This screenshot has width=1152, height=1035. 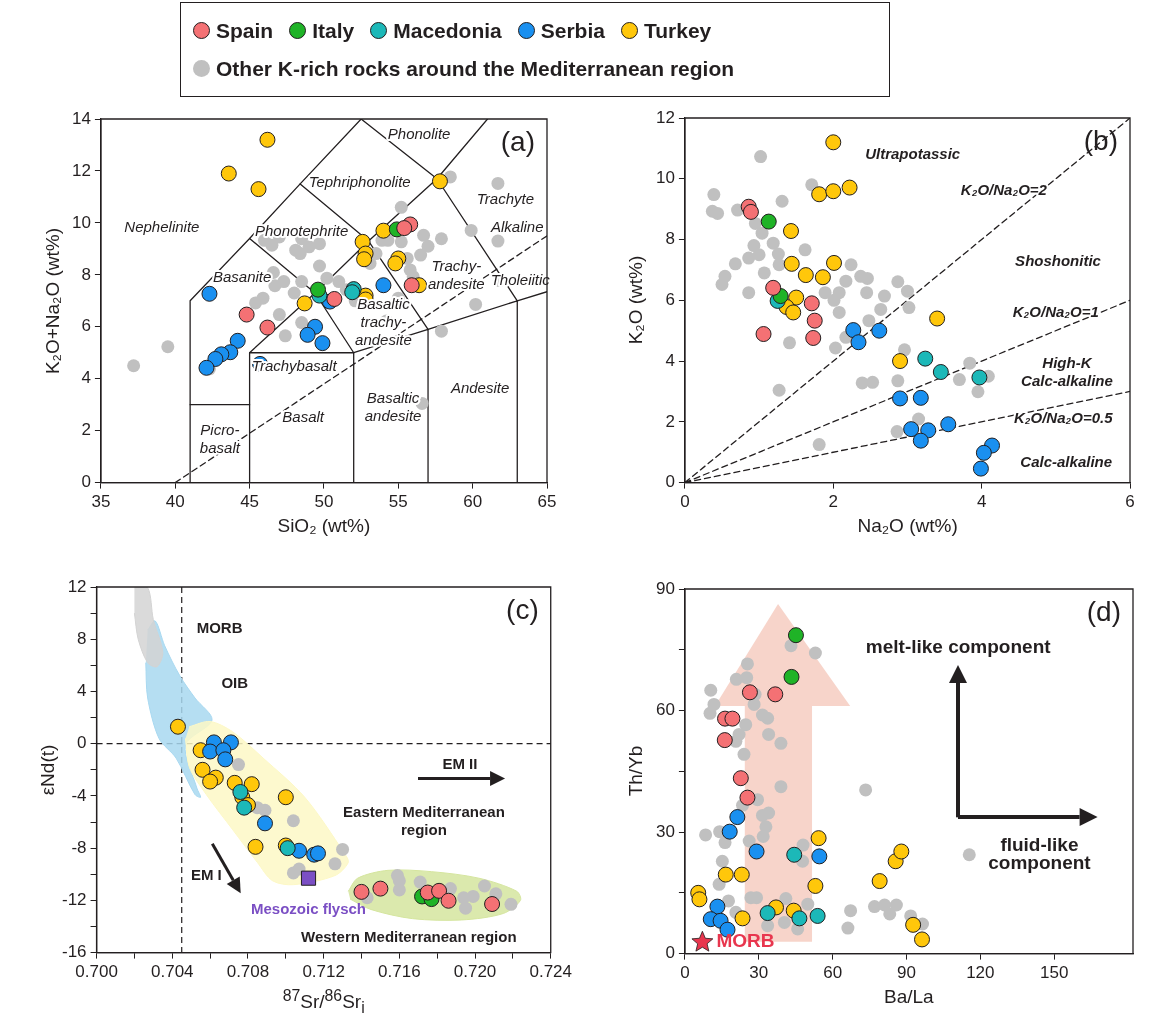 I want to click on annotation: K₂O/Na₂O=0.5, so click(x=1063, y=417).